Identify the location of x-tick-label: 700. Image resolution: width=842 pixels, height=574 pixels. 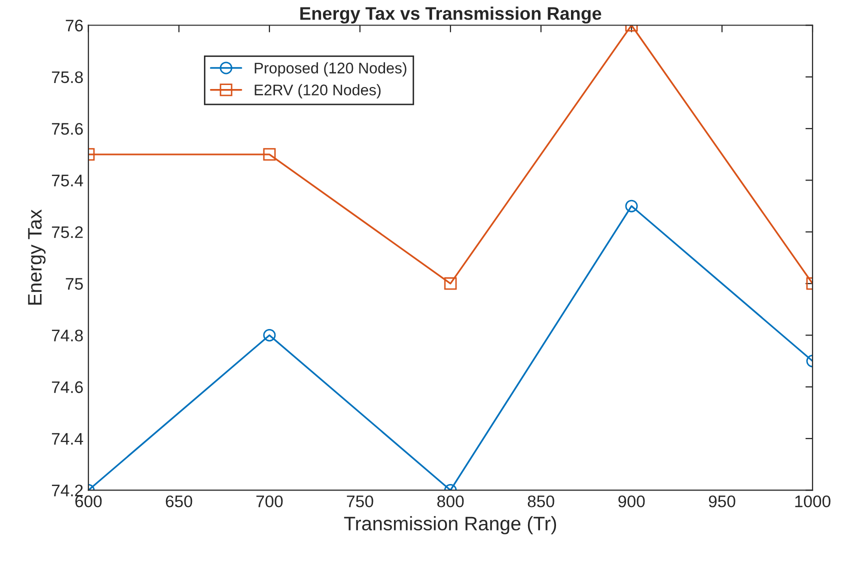
(269, 501).